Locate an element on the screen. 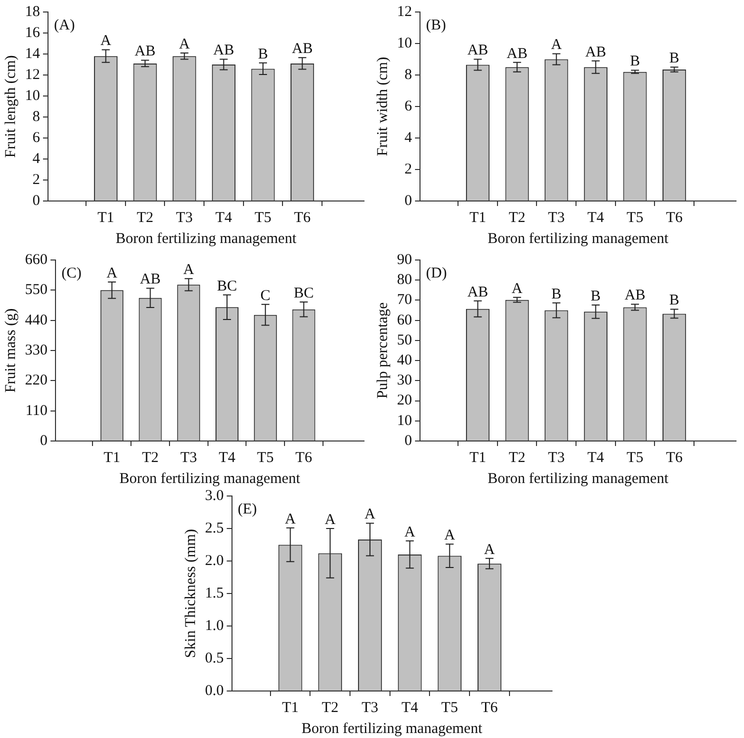 The image size is (744, 738). text: (D) is located at coordinates (436, 273).